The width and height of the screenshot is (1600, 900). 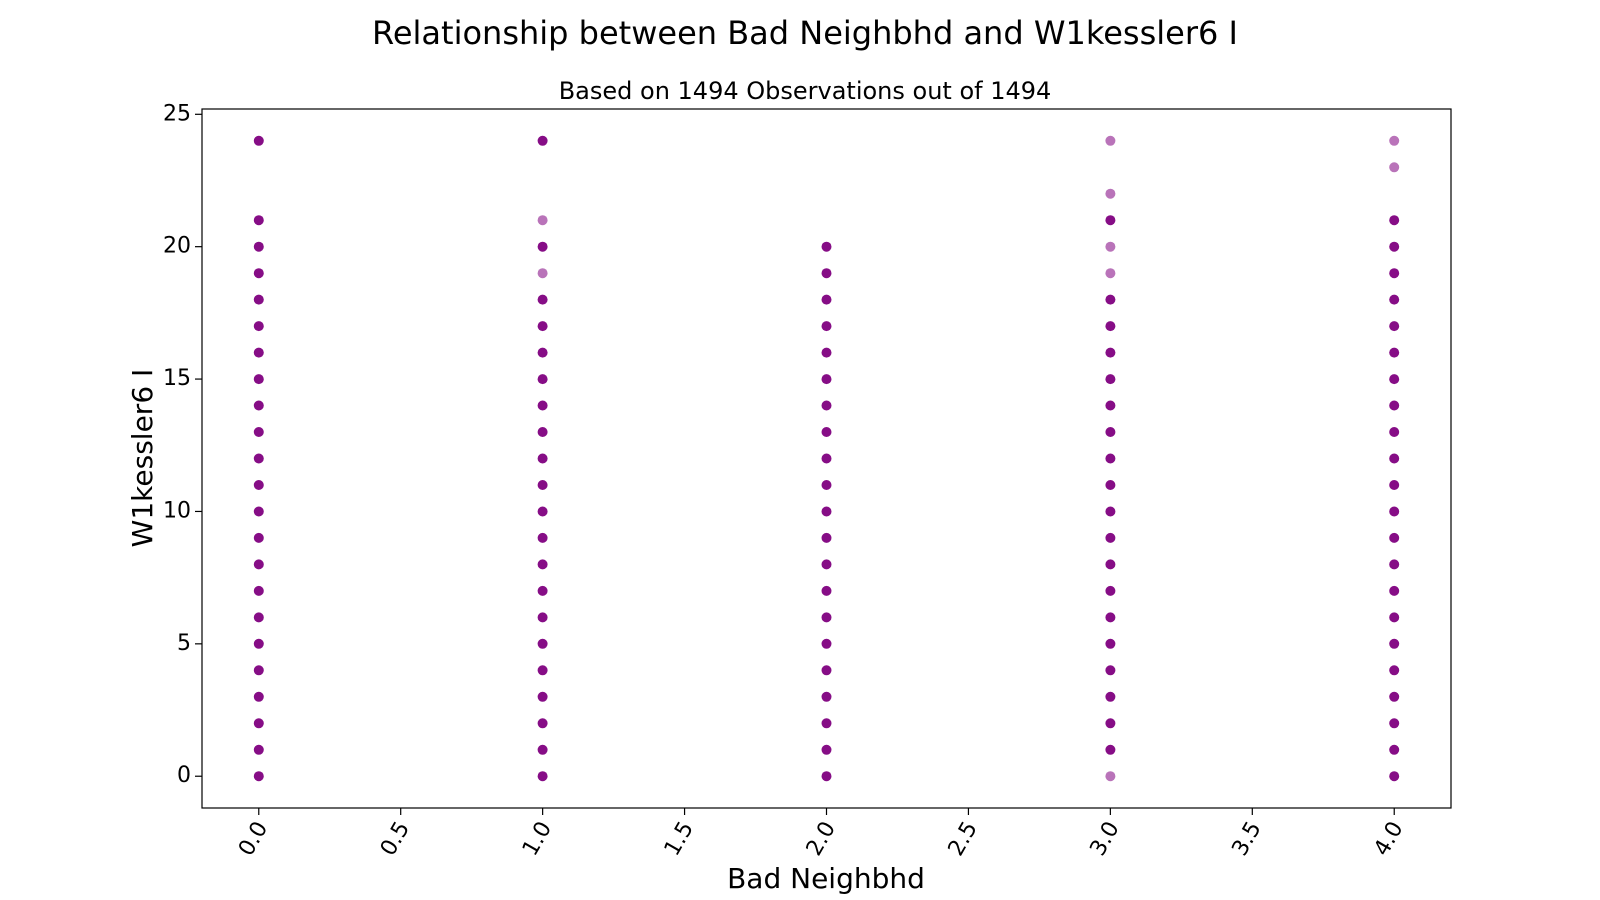 What do you see at coordinates (253, 839) in the screenshot?
I see `x-tick-label: 0.0` at bounding box center [253, 839].